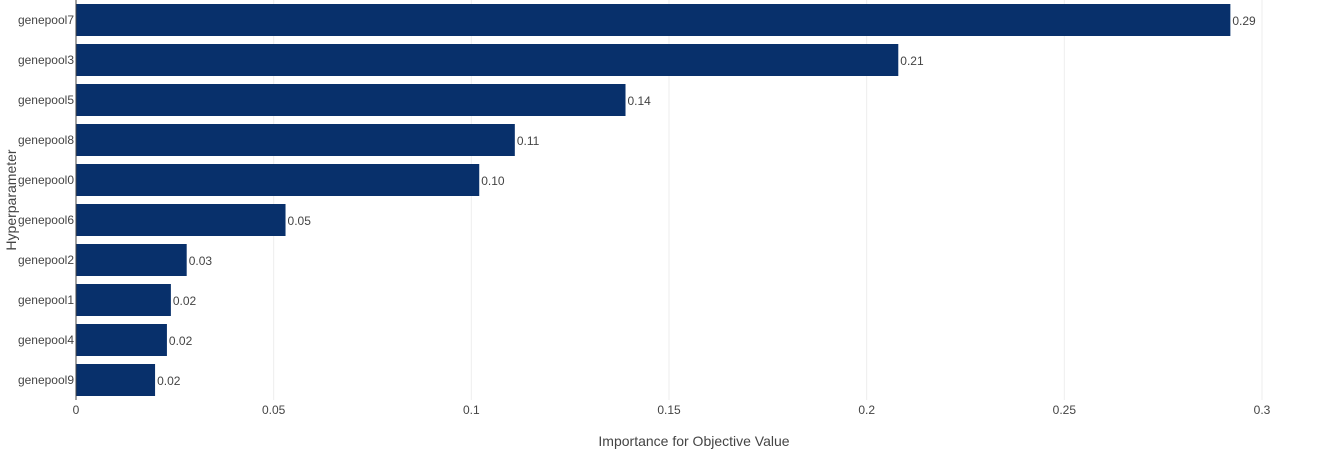 The width and height of the screenshot is (1343, 455). Describe the element at coordinates (181, 220) in the screenshot. I see `bar-genepool6` at that location.